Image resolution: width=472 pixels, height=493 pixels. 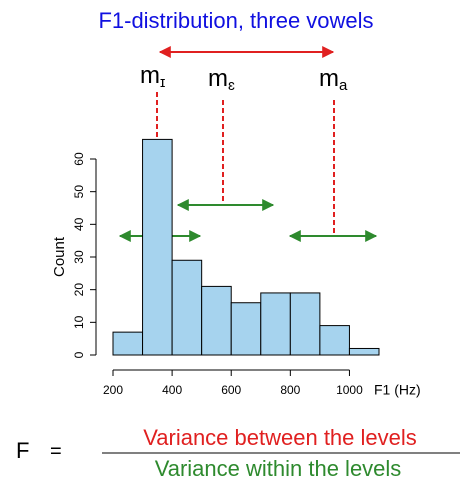 What do you see at coordinates (79, 290) in the screenshot?
I see `y-tick-label: 20` at bounding box center [79, 290].